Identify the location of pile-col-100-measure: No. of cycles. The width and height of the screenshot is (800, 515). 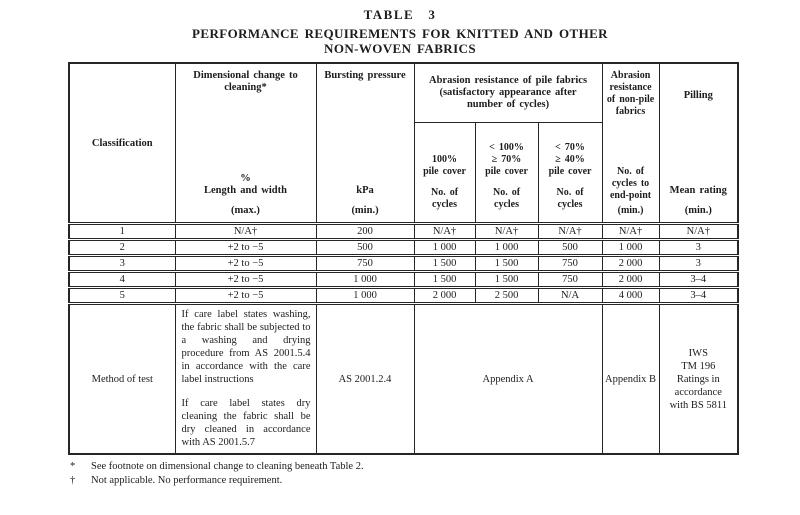
(444, 198).